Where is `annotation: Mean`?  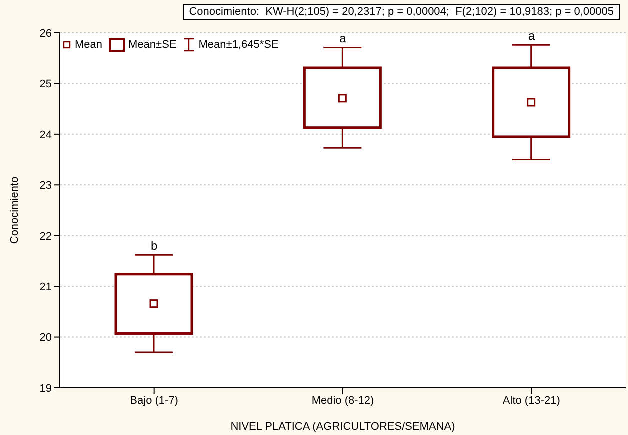
annotation: Mean is located at coordinates (89, 45).